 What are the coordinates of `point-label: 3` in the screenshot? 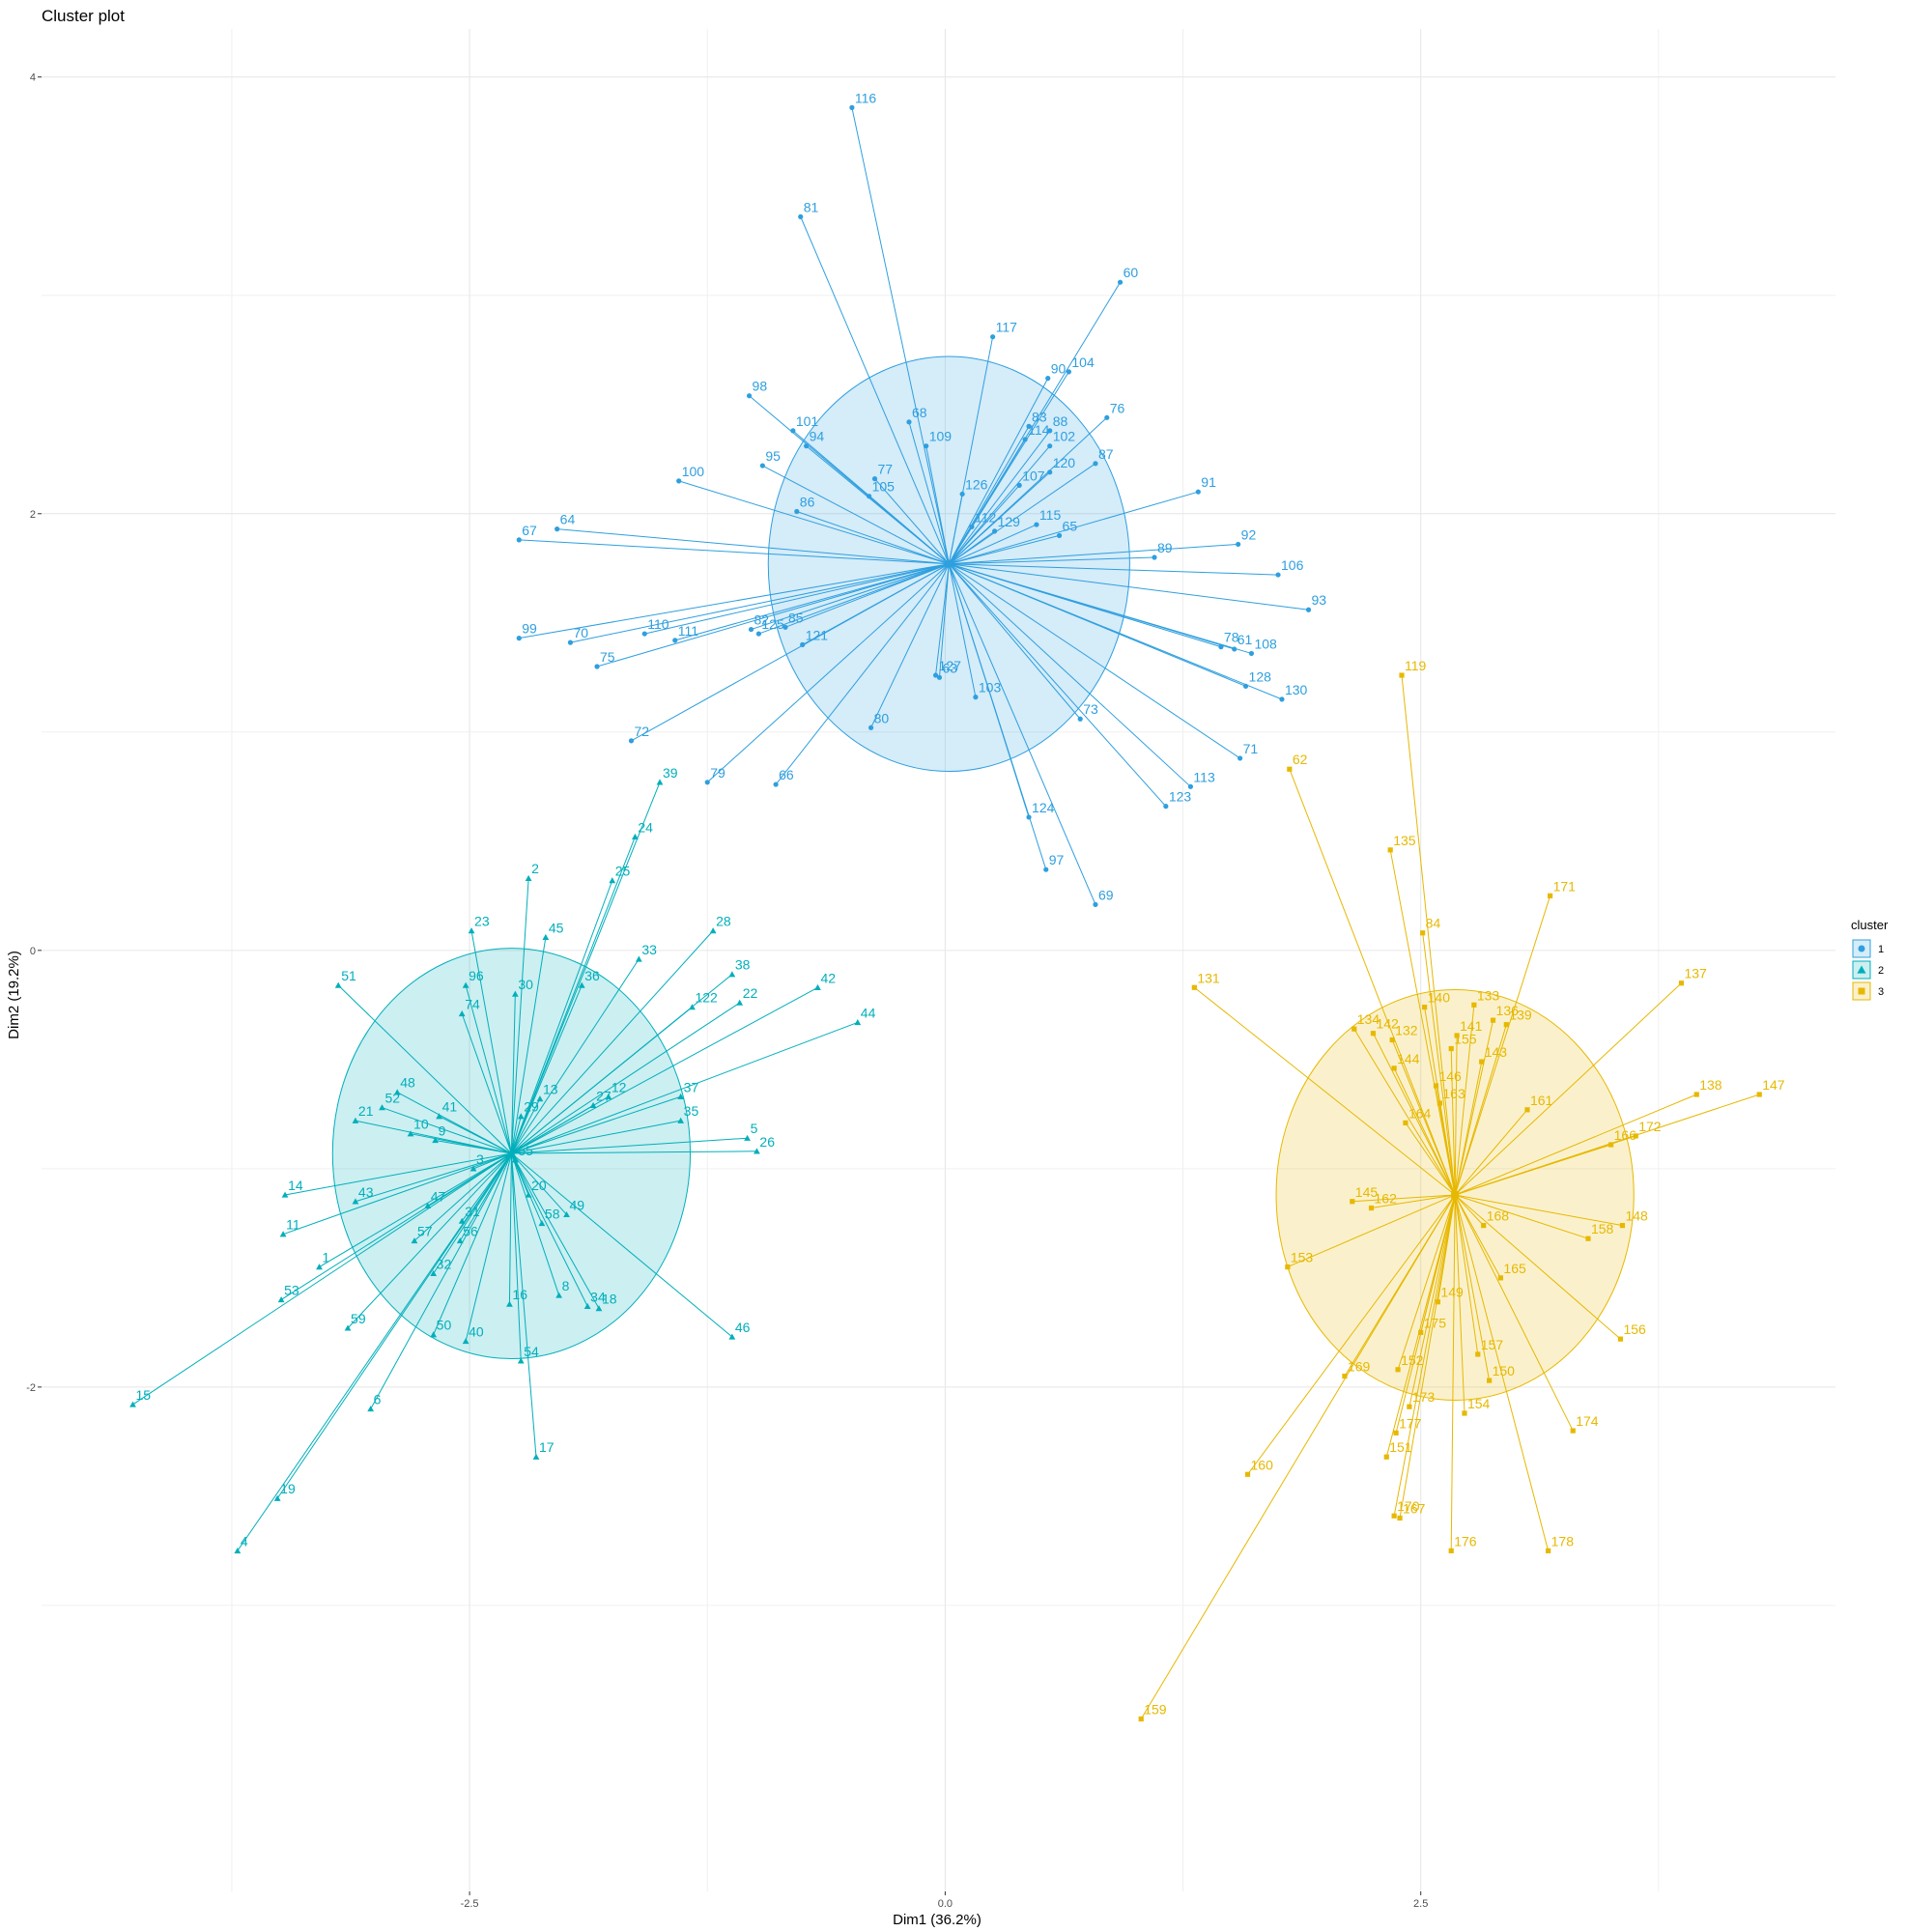 It's located at (480, 1159).